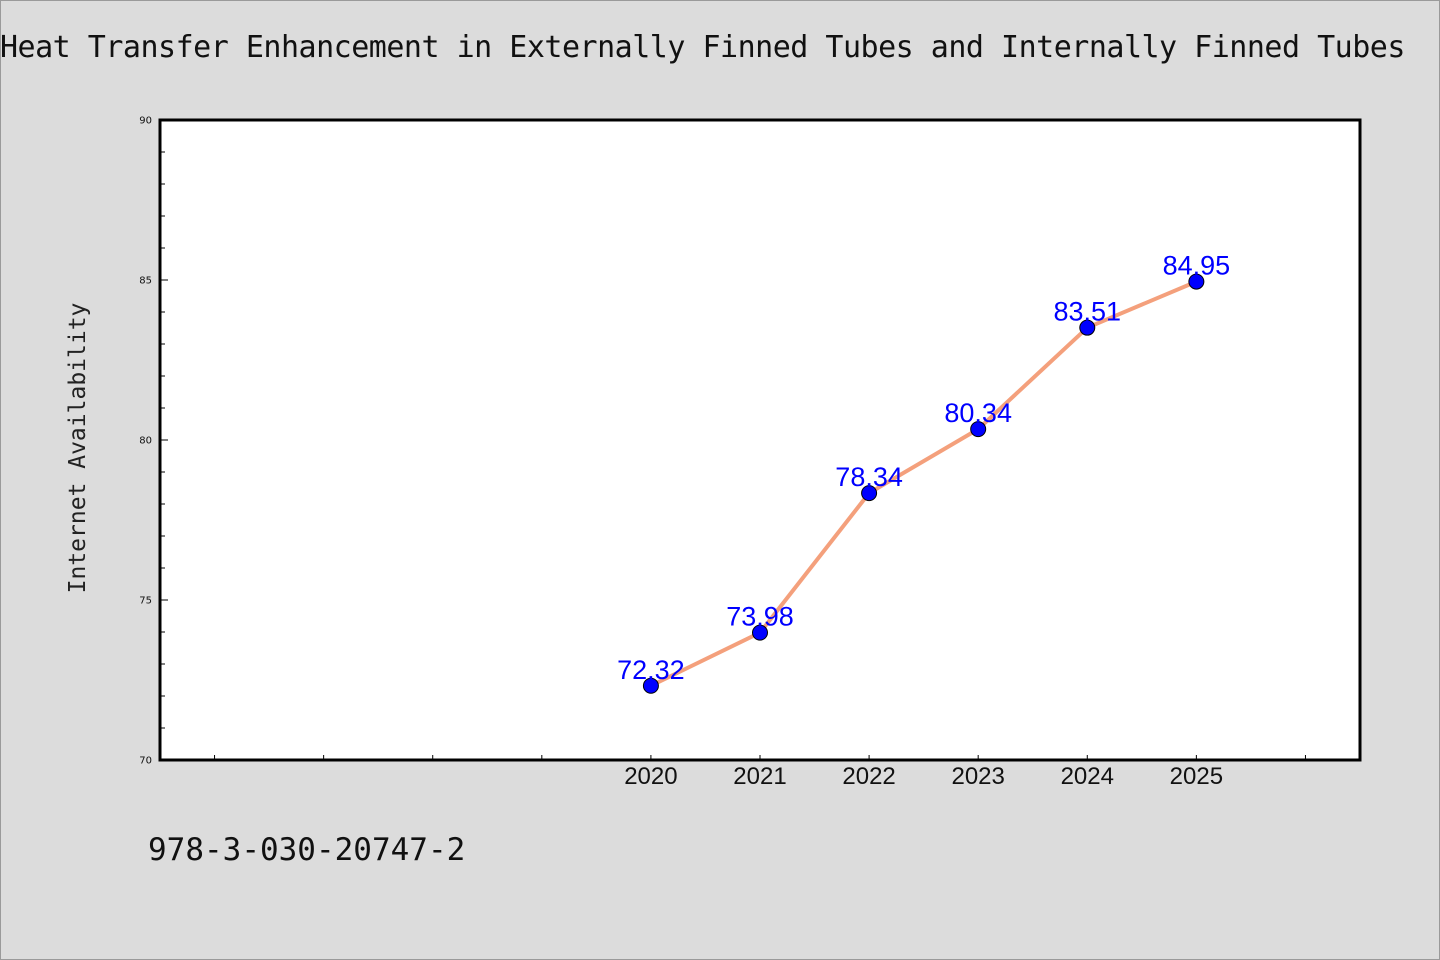  Describe the element at coordinates (978, 413) in the screenshot. I see `data-label: 80.34` at that location.